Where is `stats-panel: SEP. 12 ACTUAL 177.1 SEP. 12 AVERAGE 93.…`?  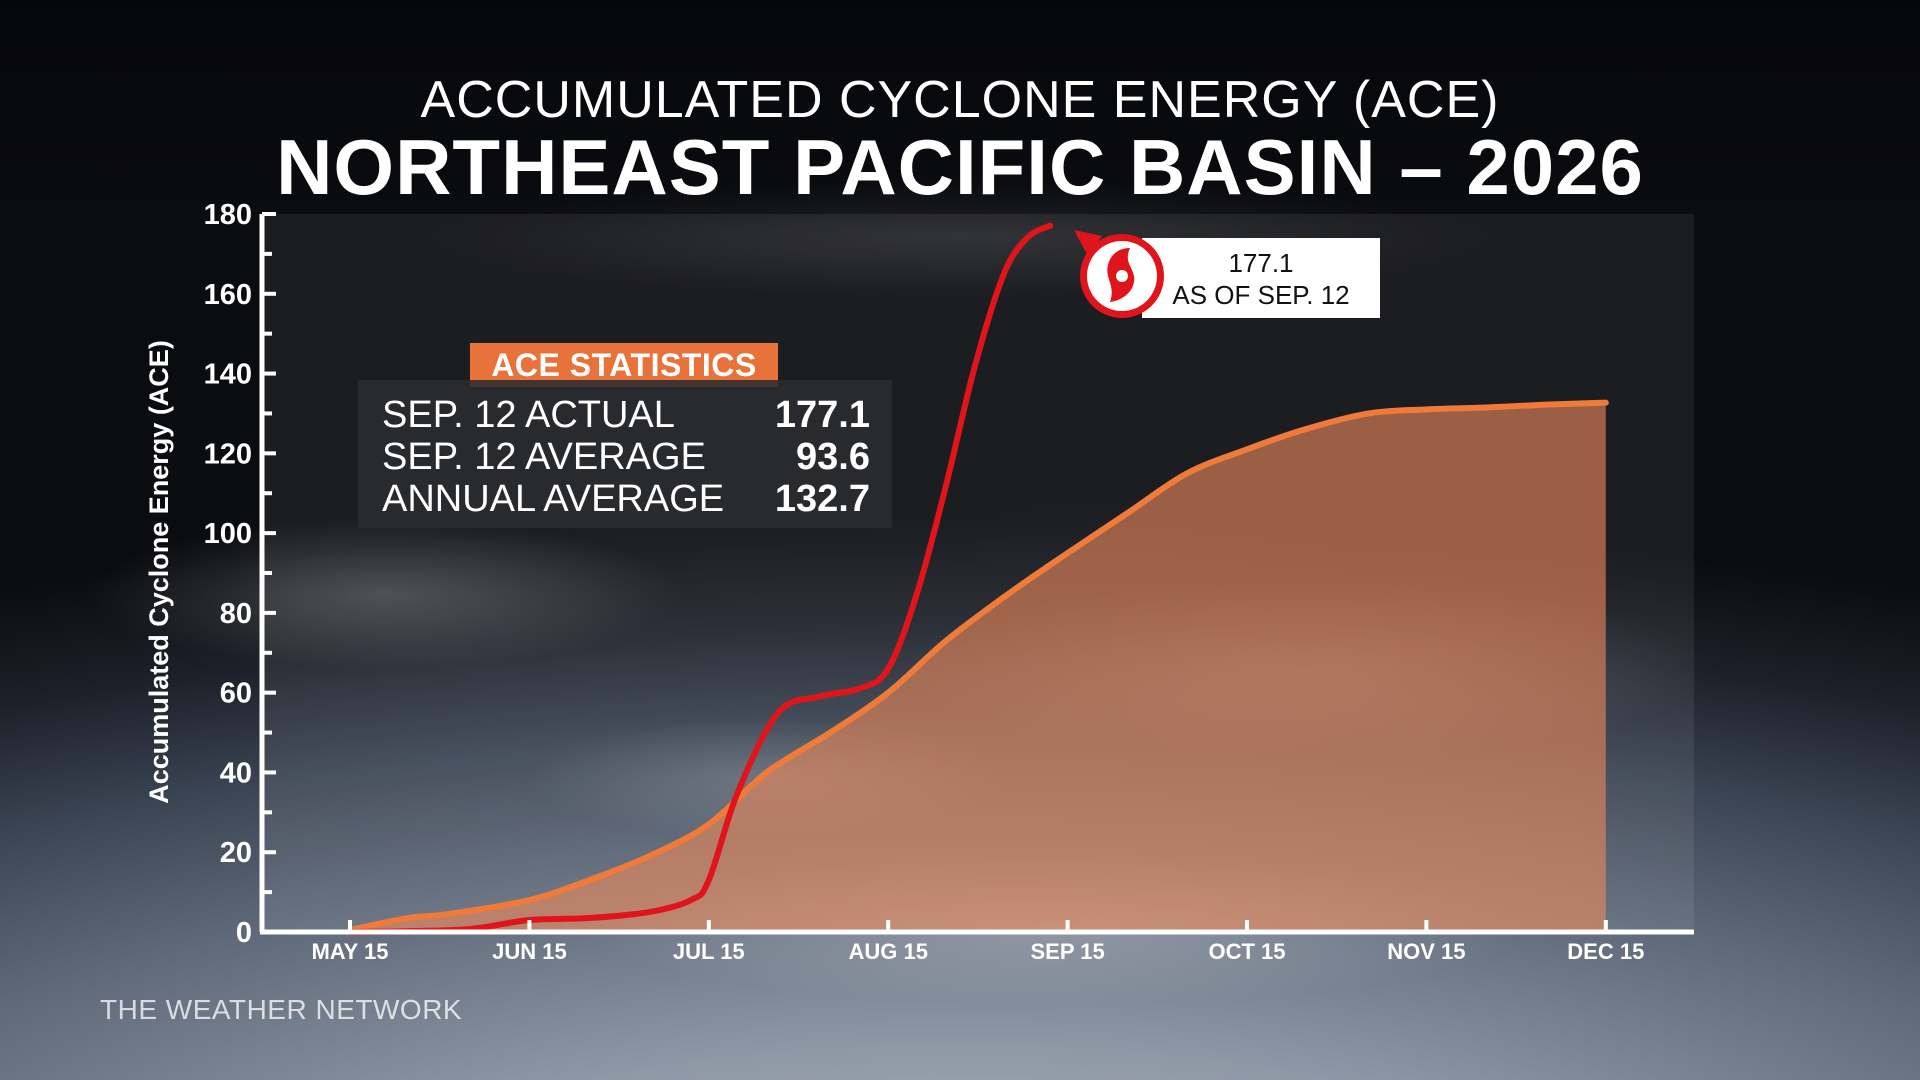 stats-panel: SEP. 12 ACTUAL 177.1 SEP. 12 AVERAGE 93.… is located at coordinates (625, 454).